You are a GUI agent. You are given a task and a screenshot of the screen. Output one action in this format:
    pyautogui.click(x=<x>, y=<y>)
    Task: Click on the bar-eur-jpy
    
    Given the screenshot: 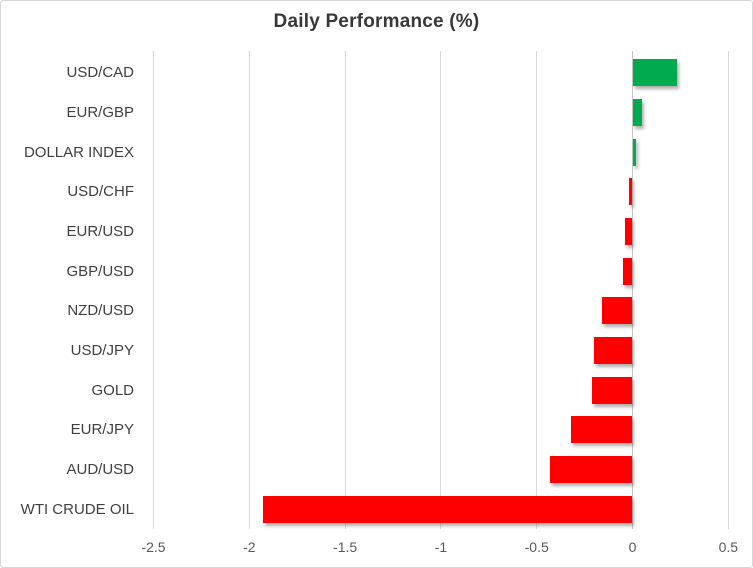 What is the action you would take?
    pyautogui.click(x=602, y=430)
    